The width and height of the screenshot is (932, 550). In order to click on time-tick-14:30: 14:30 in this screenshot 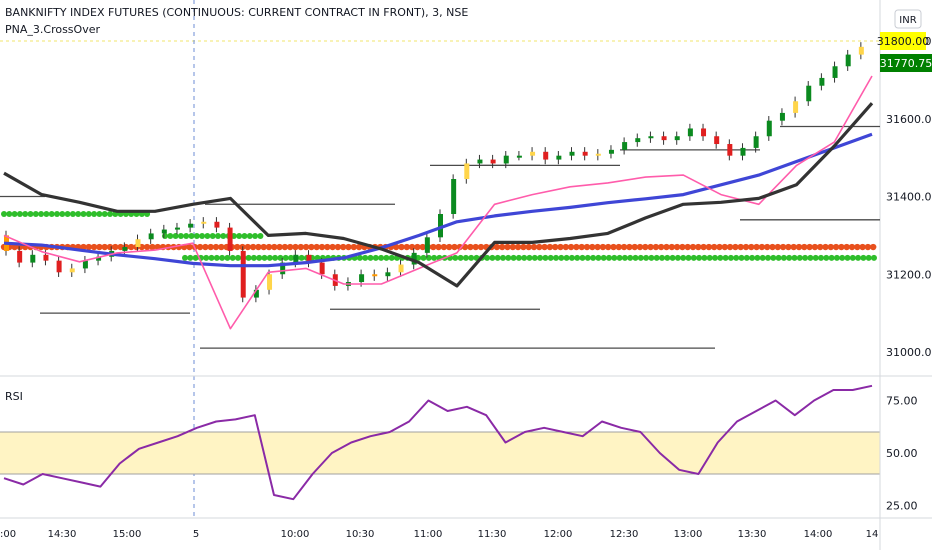, I will do `click(62, 534)`.